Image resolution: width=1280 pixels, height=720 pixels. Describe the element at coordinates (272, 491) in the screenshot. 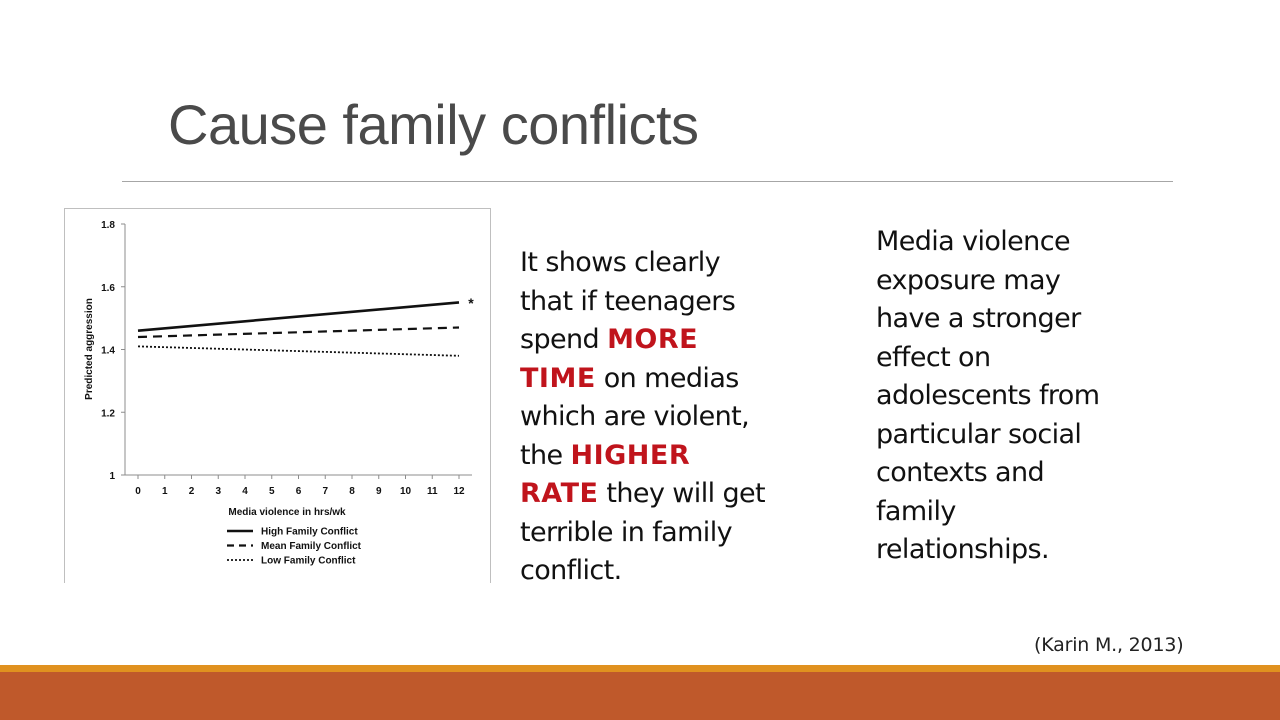

I see `x-tick-label: 5` at that location.